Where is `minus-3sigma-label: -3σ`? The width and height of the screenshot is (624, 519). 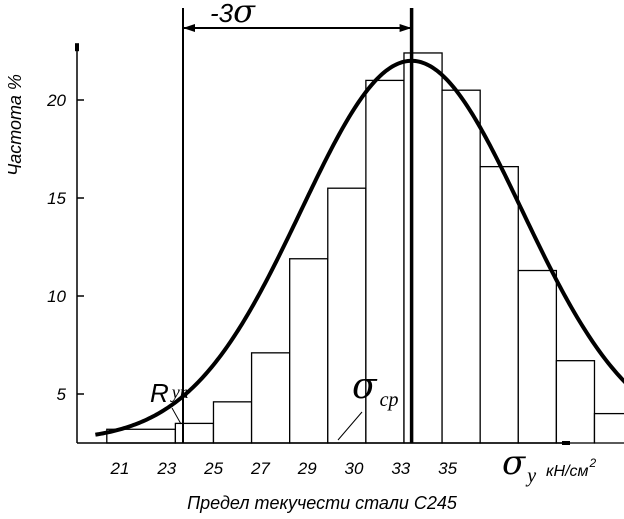
minus-3sigma-label: -3σ is located at coordinates (233, 15).